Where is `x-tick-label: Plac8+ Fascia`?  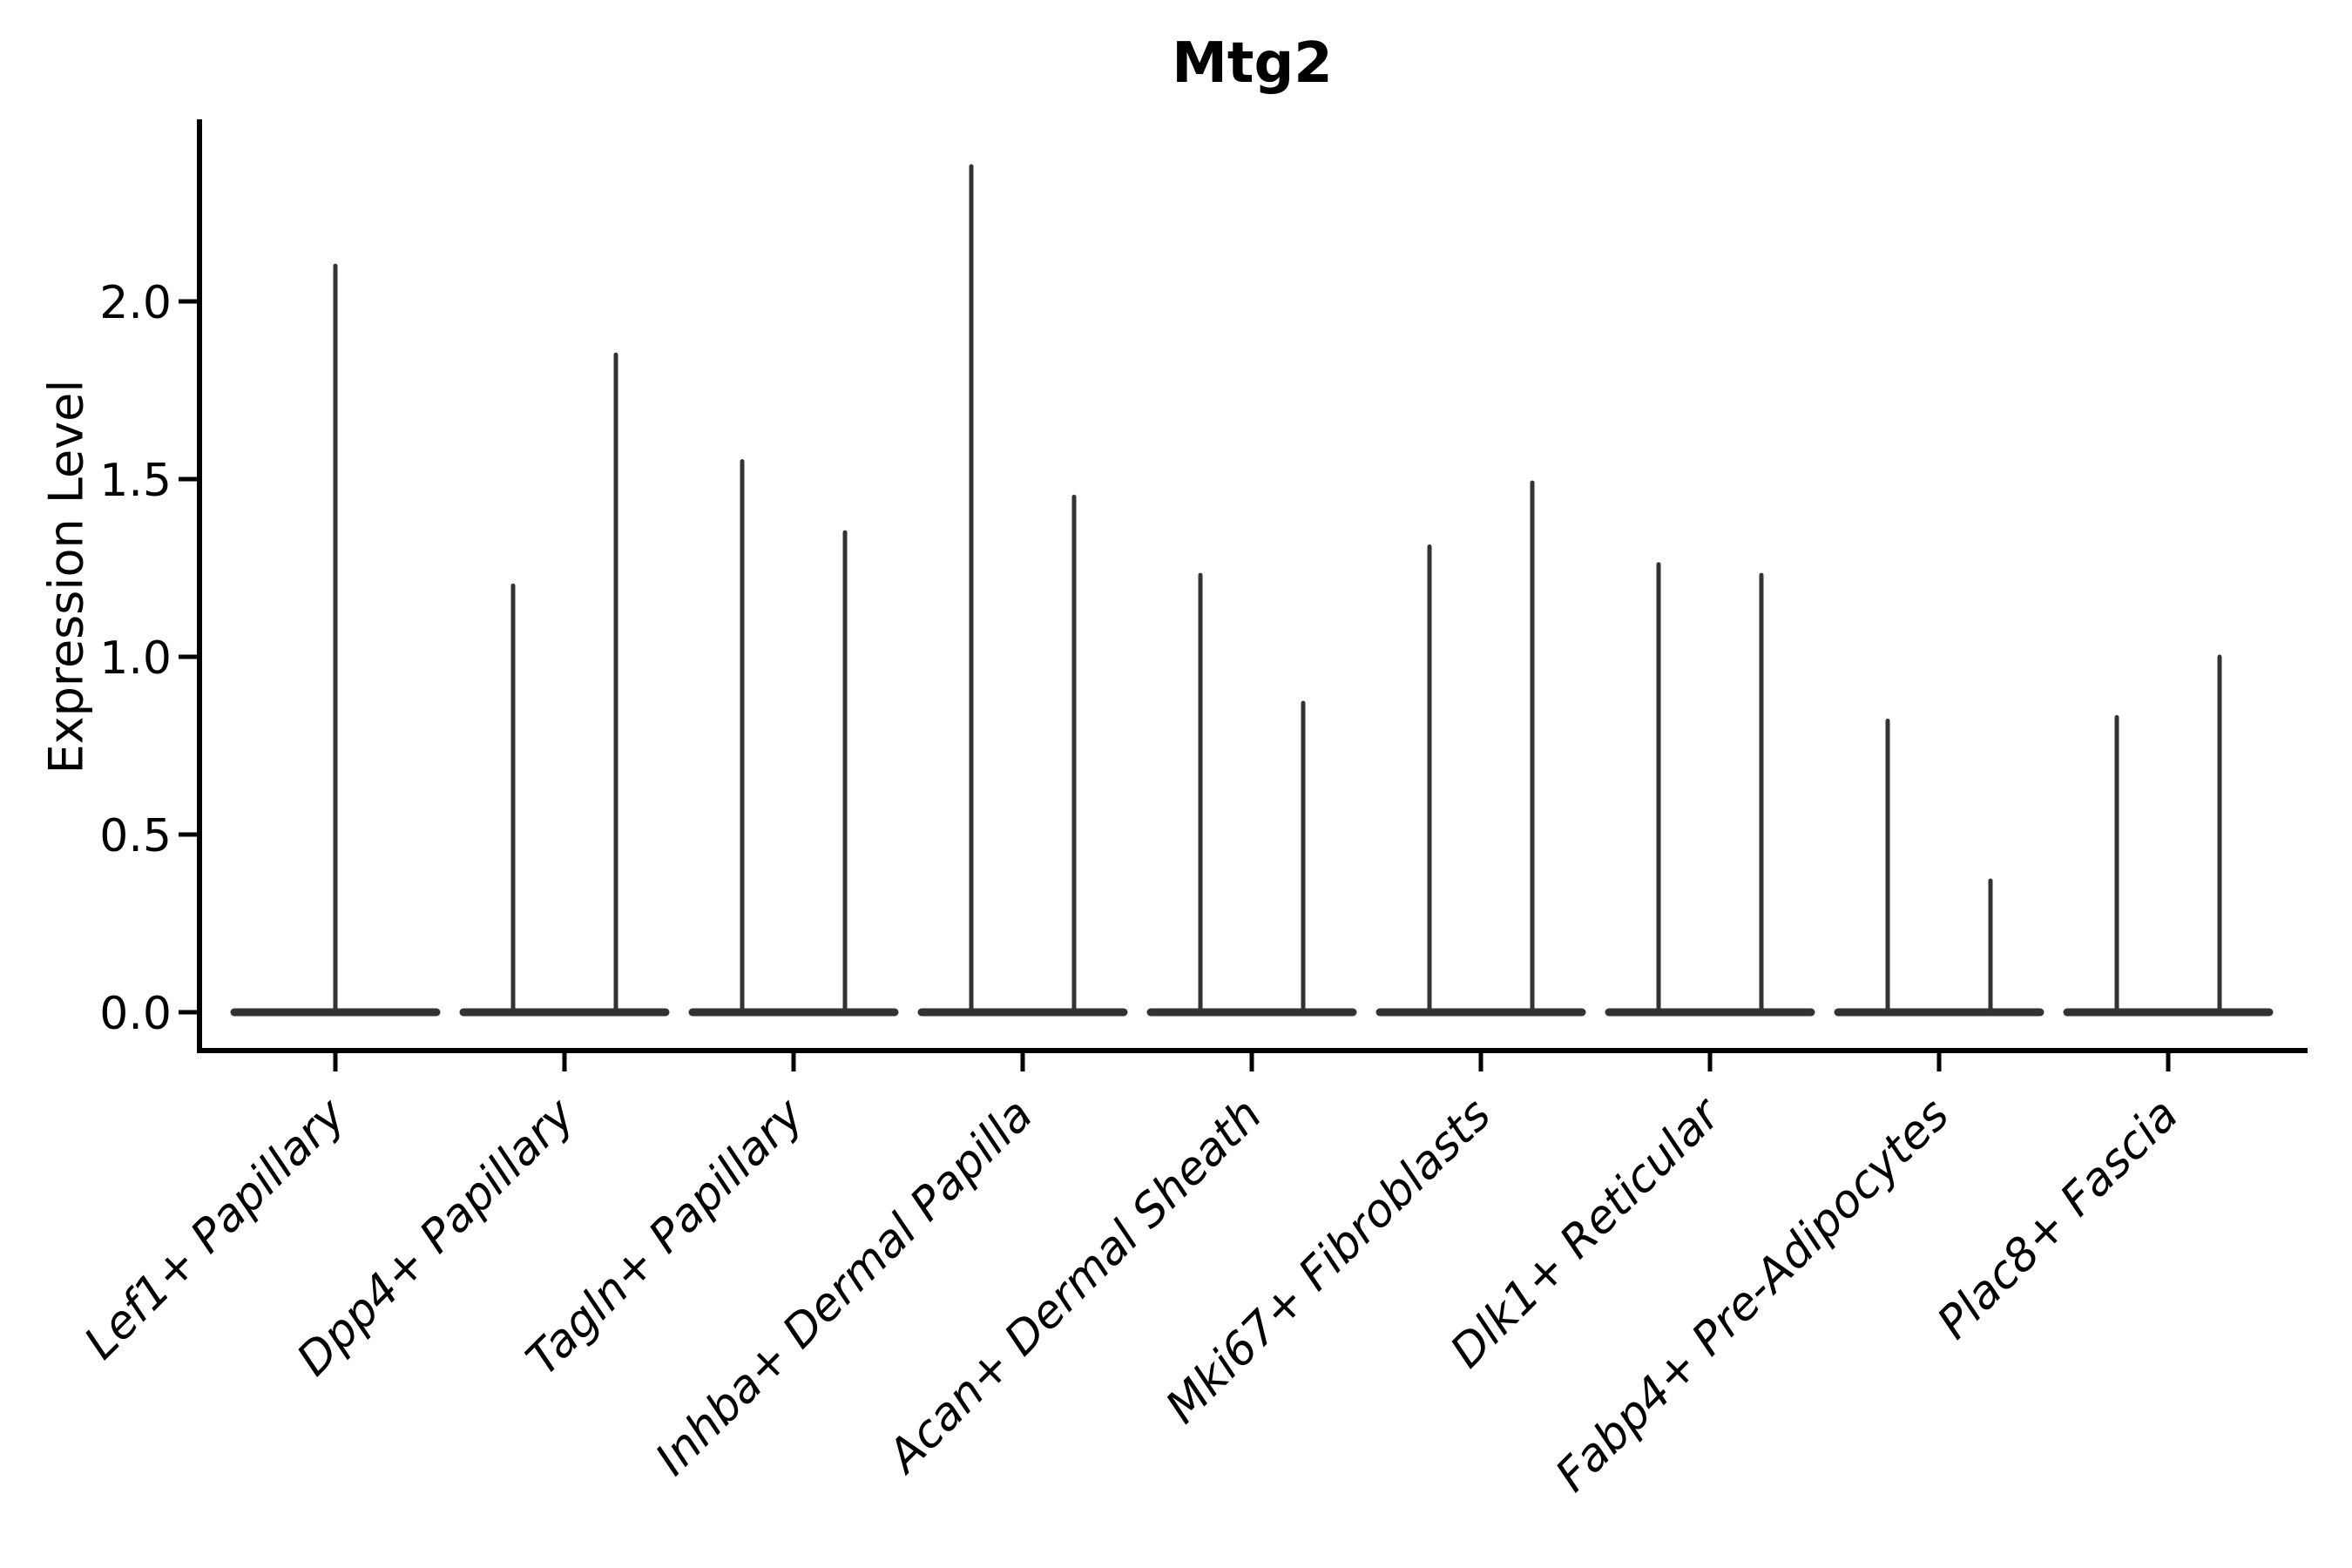 x-tick-label: Plac8+ Fascia is located at coordinates (2058, 1219).